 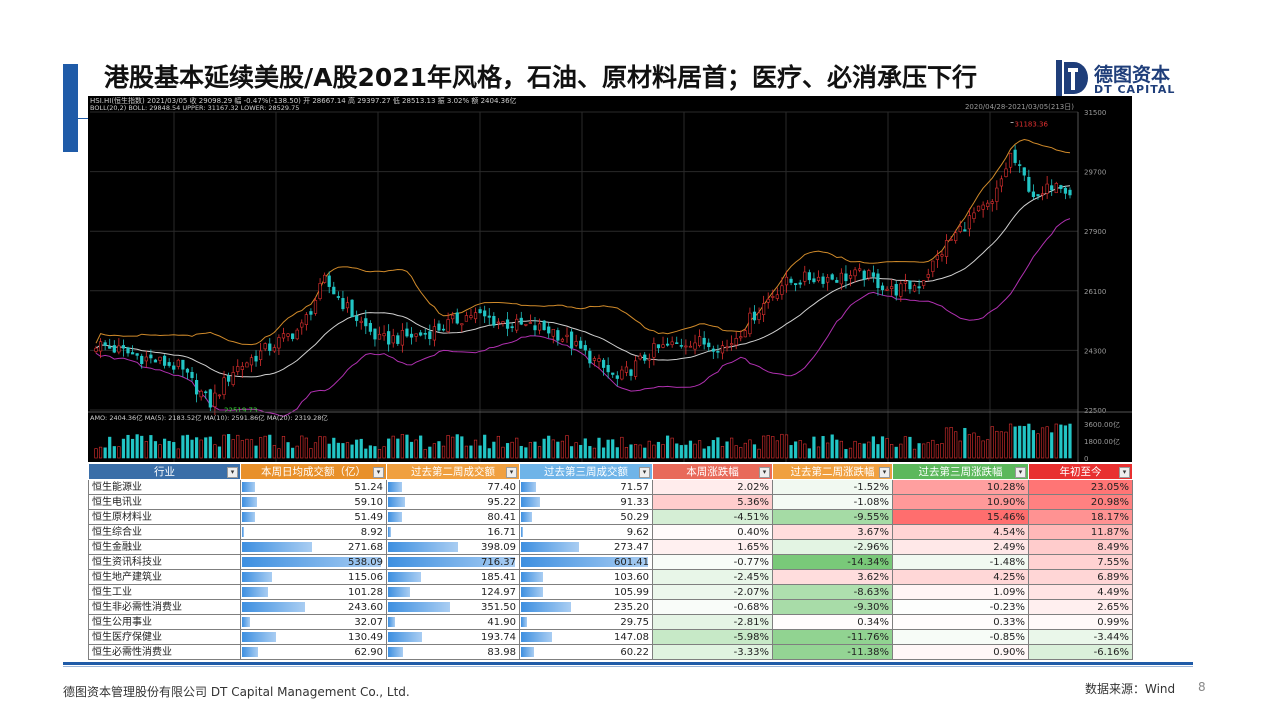 I want to click on turnover-value: 60.22, so click(x=634, y=652).